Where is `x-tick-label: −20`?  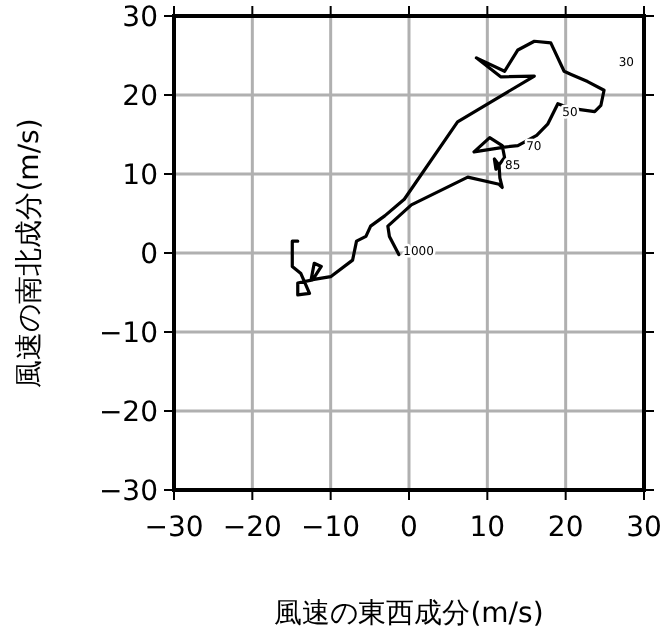 x-tick-label: −20 is located at coordinates (252, 528).